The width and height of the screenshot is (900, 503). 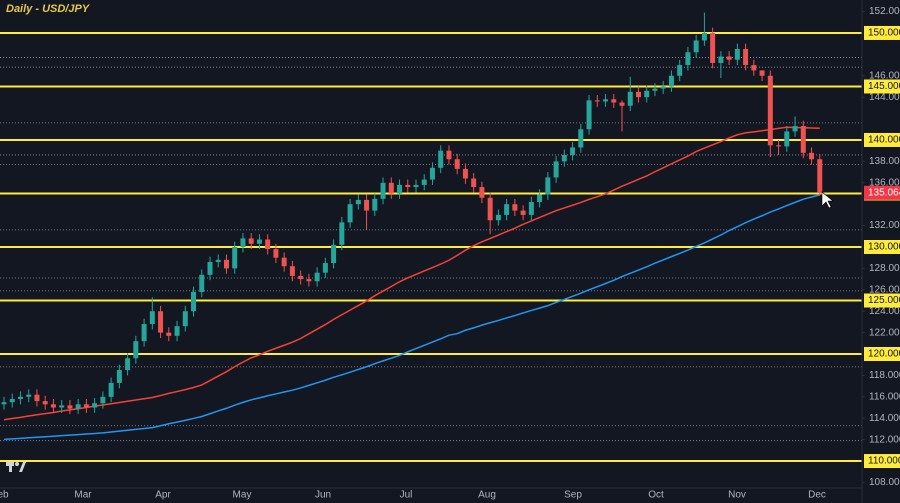 What do you see at coordinates (817, 495) in the screenshot?
I see `x-tick-label: Dec` at bounding box center [817, 495].